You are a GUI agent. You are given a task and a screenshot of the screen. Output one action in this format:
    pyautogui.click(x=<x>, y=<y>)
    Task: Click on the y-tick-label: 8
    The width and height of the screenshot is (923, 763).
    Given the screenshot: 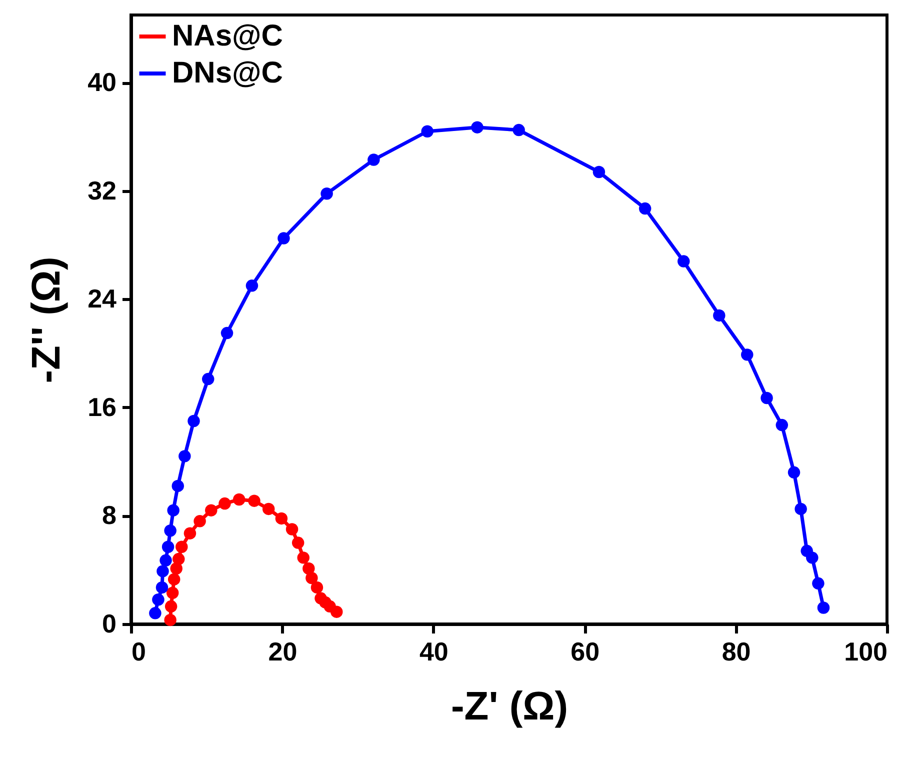 What is the action you would take?
    pyautogui.click(x=109, y=515)
    